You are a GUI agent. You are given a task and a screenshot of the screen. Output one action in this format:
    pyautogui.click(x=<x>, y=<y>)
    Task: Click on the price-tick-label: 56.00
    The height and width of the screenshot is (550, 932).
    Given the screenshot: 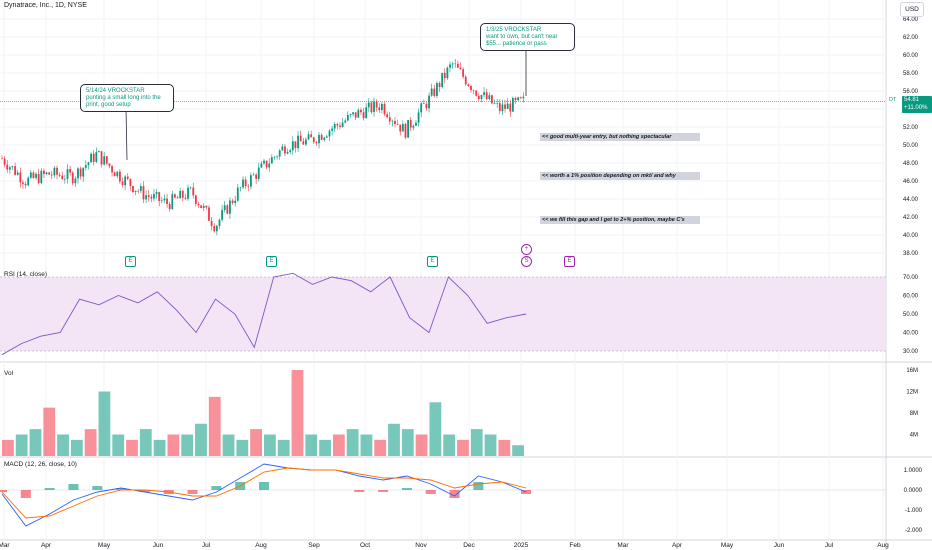 What is the action you would take?
    pyautogui.click(x=911, y=92)
    